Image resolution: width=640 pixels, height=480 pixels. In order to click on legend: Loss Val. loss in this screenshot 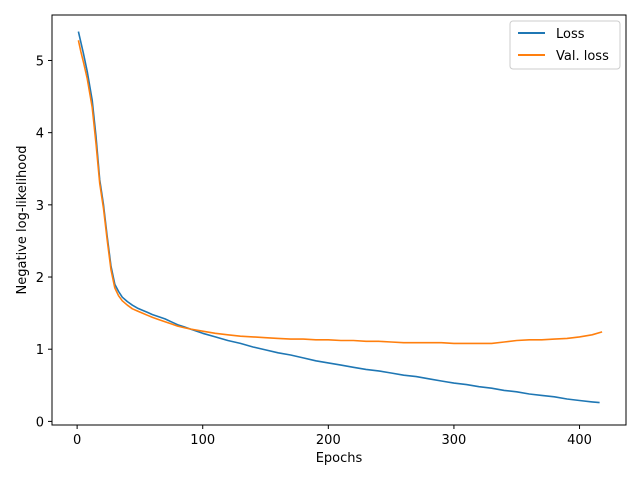, I will do `click(565, 45)`.